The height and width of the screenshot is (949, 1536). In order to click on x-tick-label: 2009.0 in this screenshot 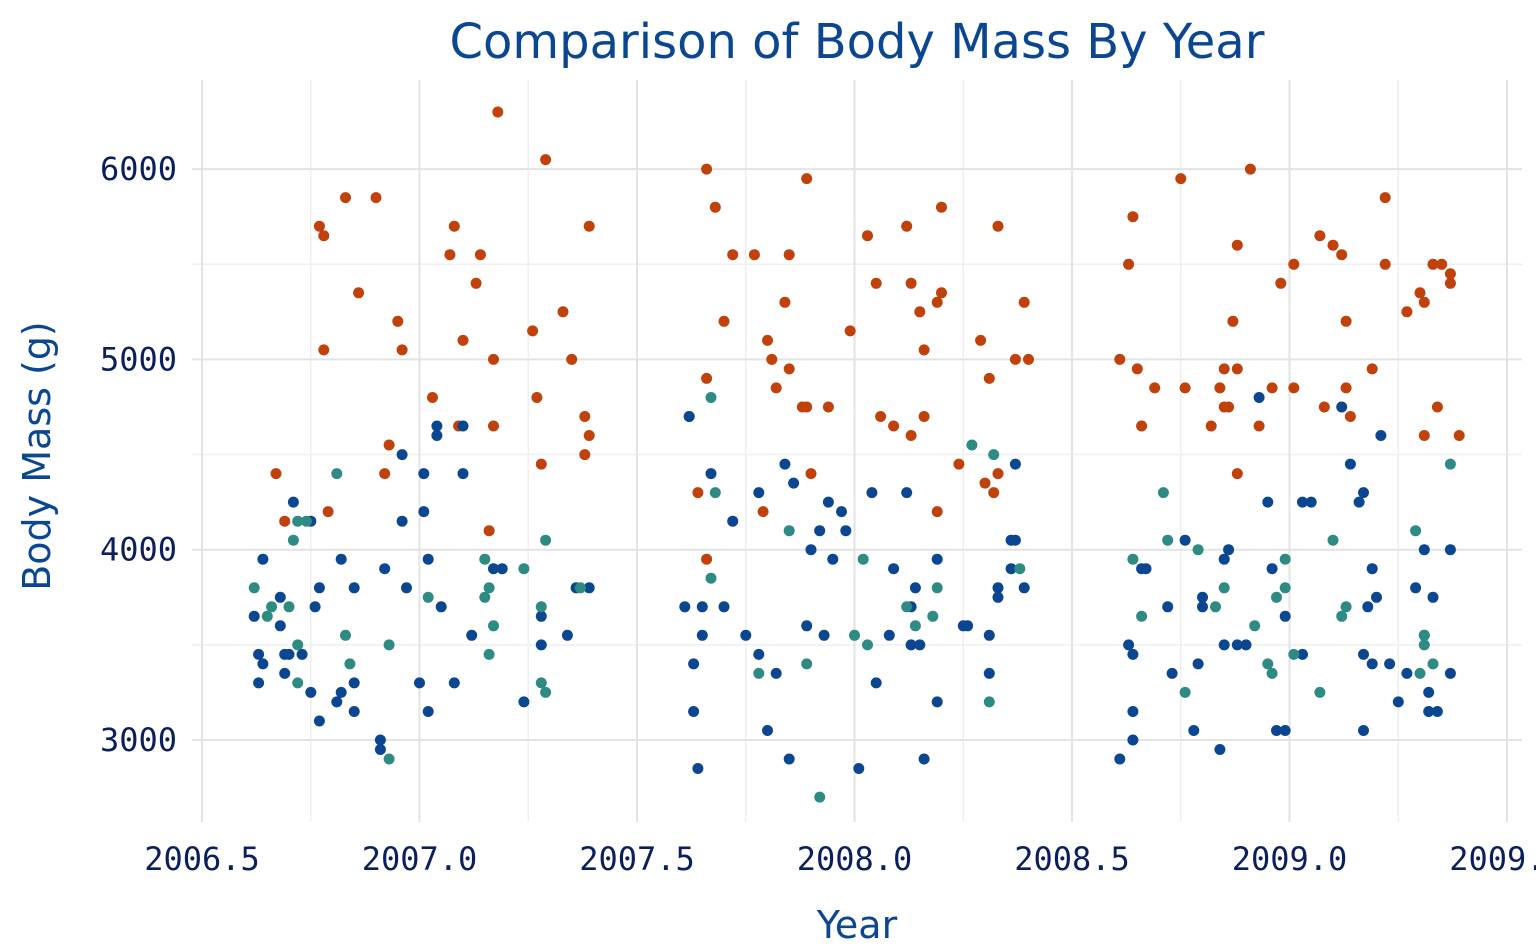, I will do `click(1290, 859)`.